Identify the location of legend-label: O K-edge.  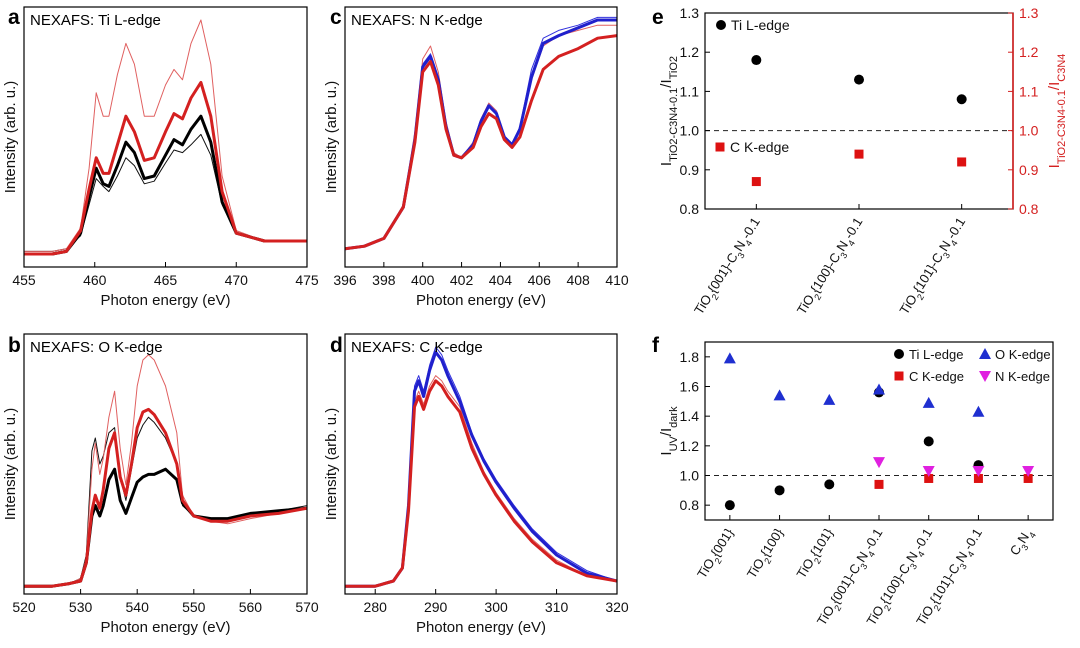
(1023, 354).